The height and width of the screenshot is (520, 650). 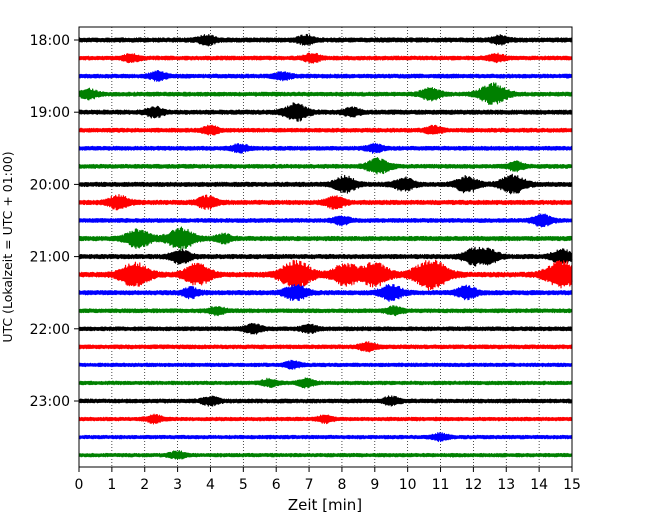 What do you see at coordinates (325, 505) in the screenshot?
I see `x-axis-label: Zeit [min]` at bounding box center [325, 505].